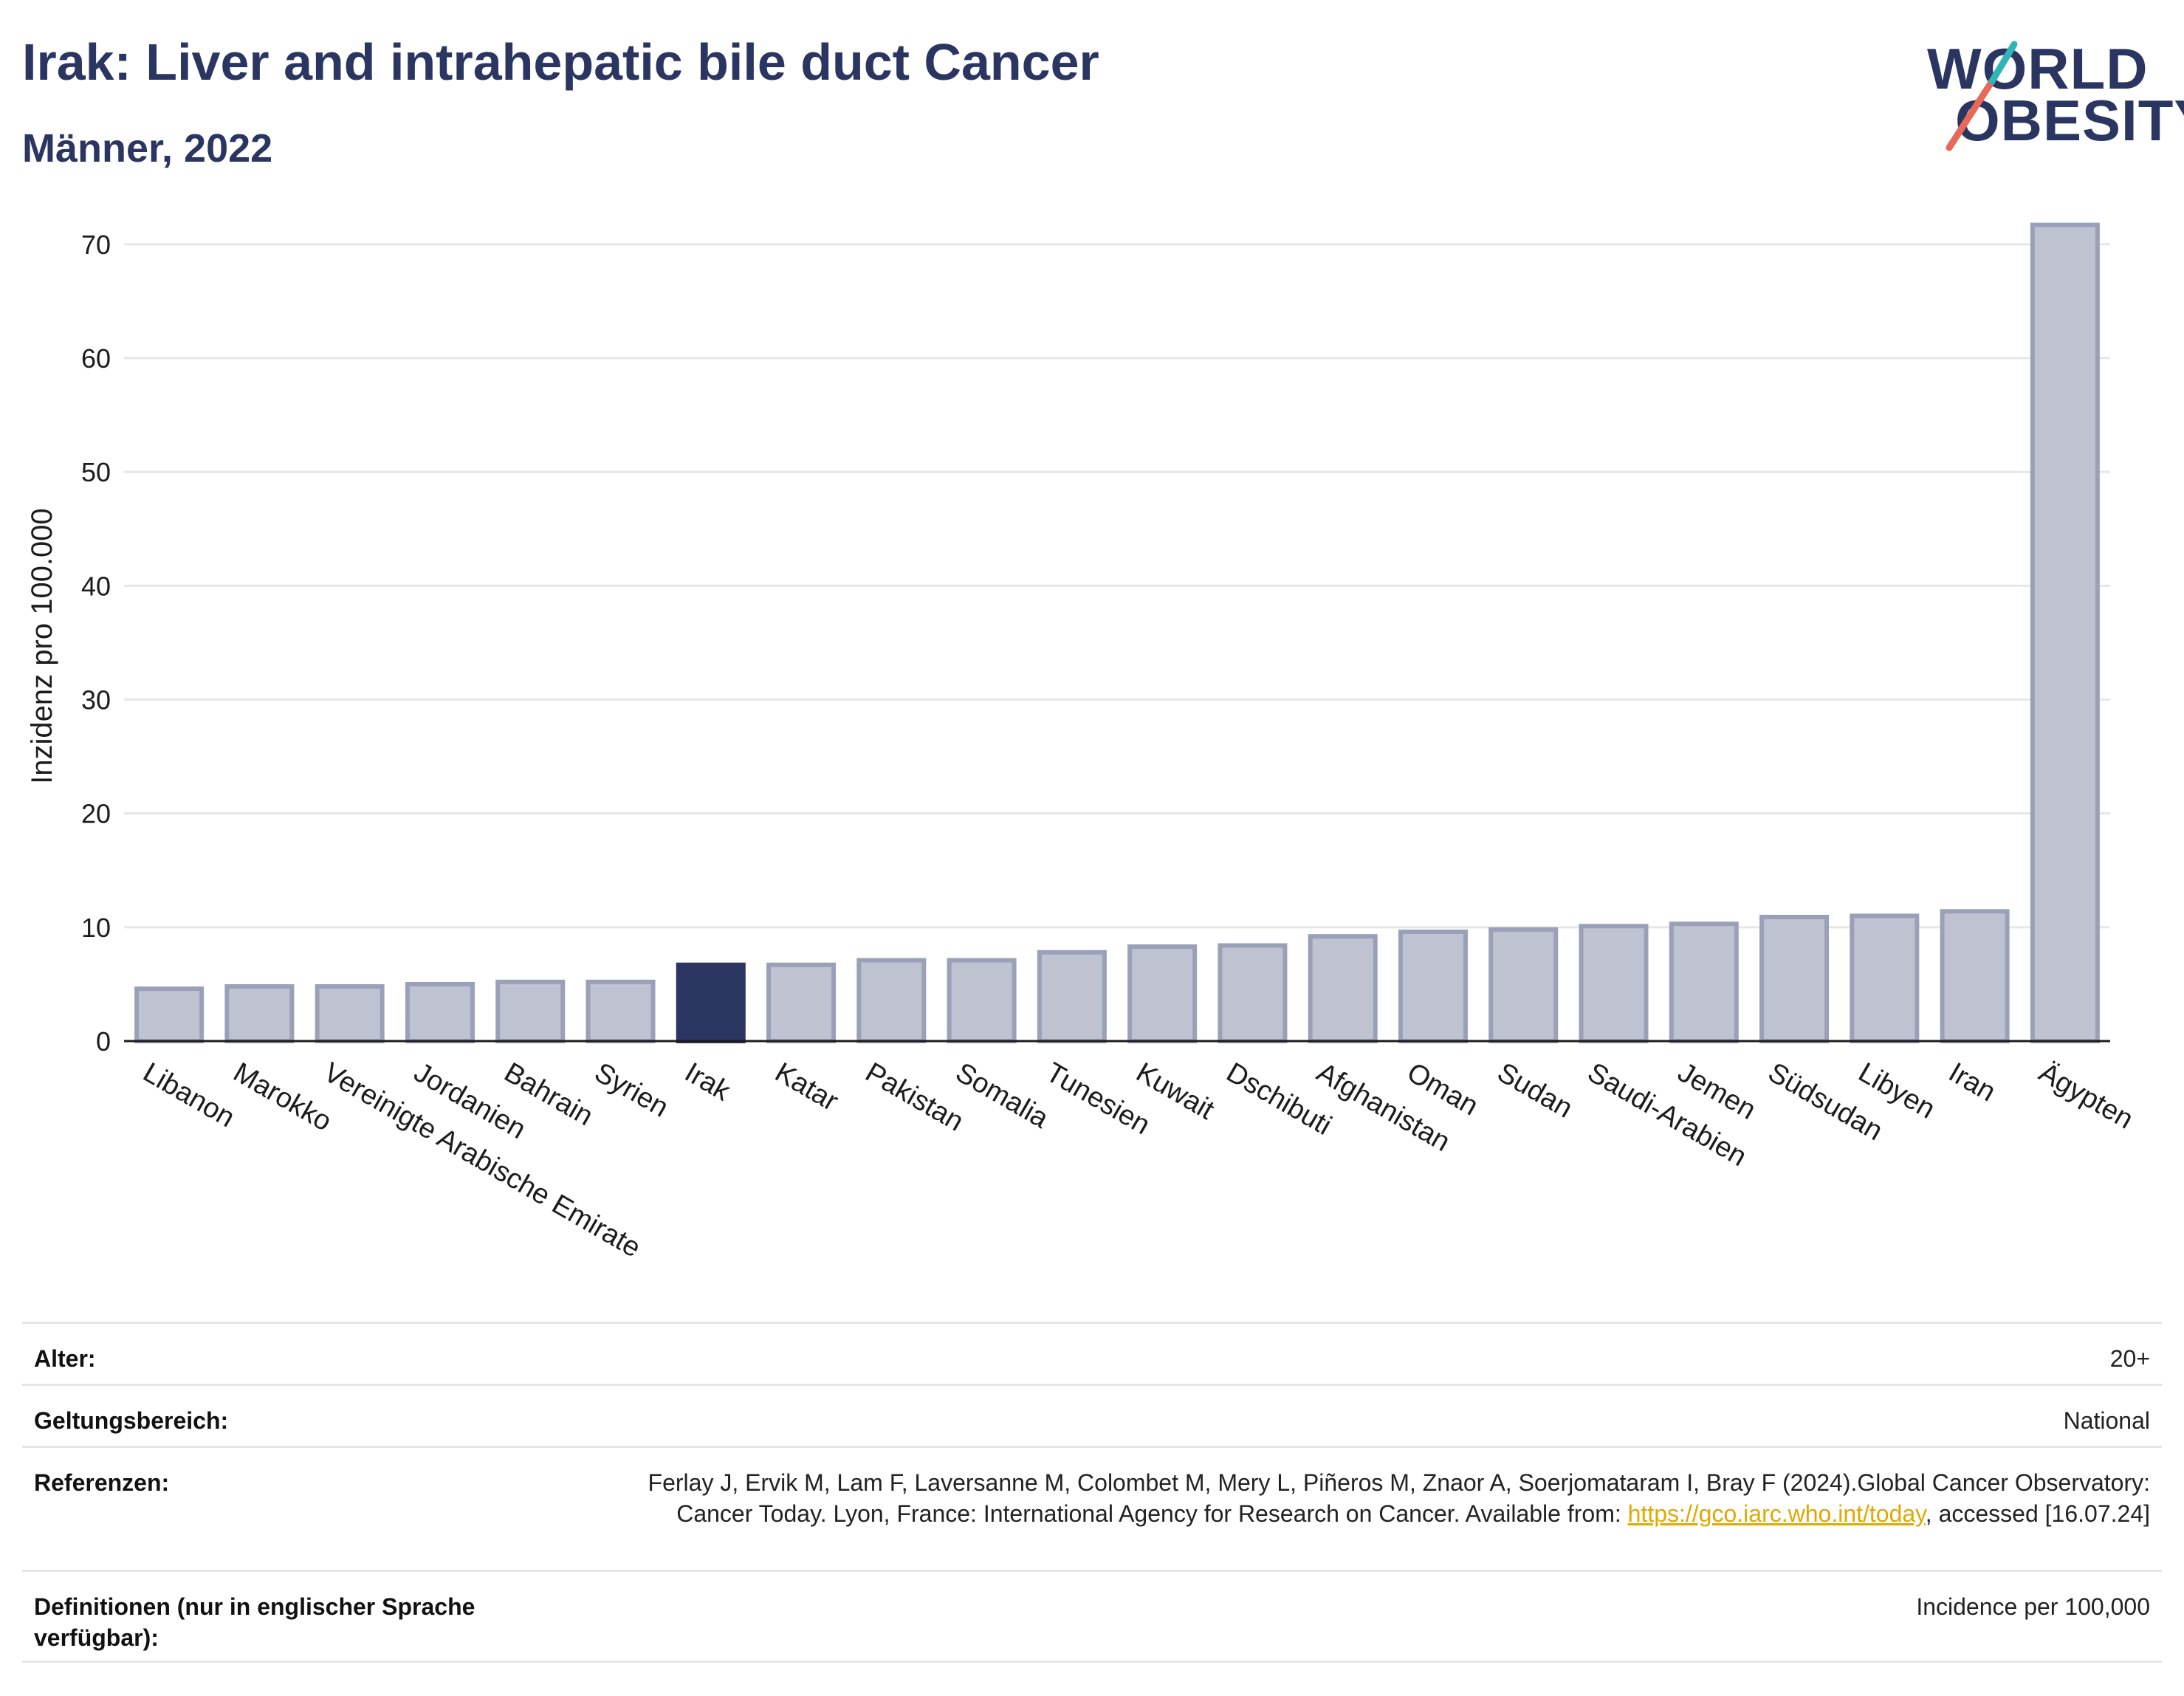  What do you see at coordinates (65, 1358) in the screenshot?
I see `meta-label-age: Alter:` at bounding box center [65, 1358].